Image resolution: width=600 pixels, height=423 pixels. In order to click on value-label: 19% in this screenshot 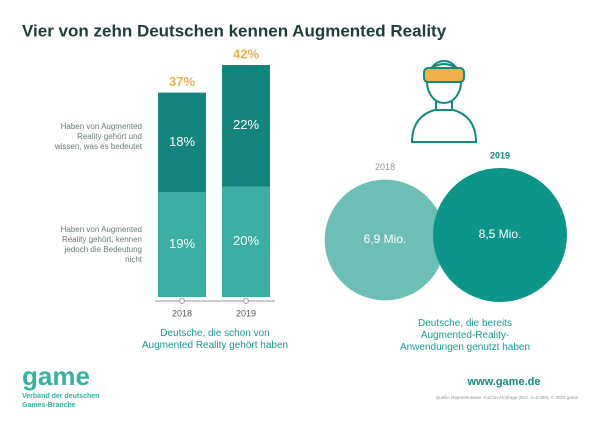, I will do `click(182, 243)`.